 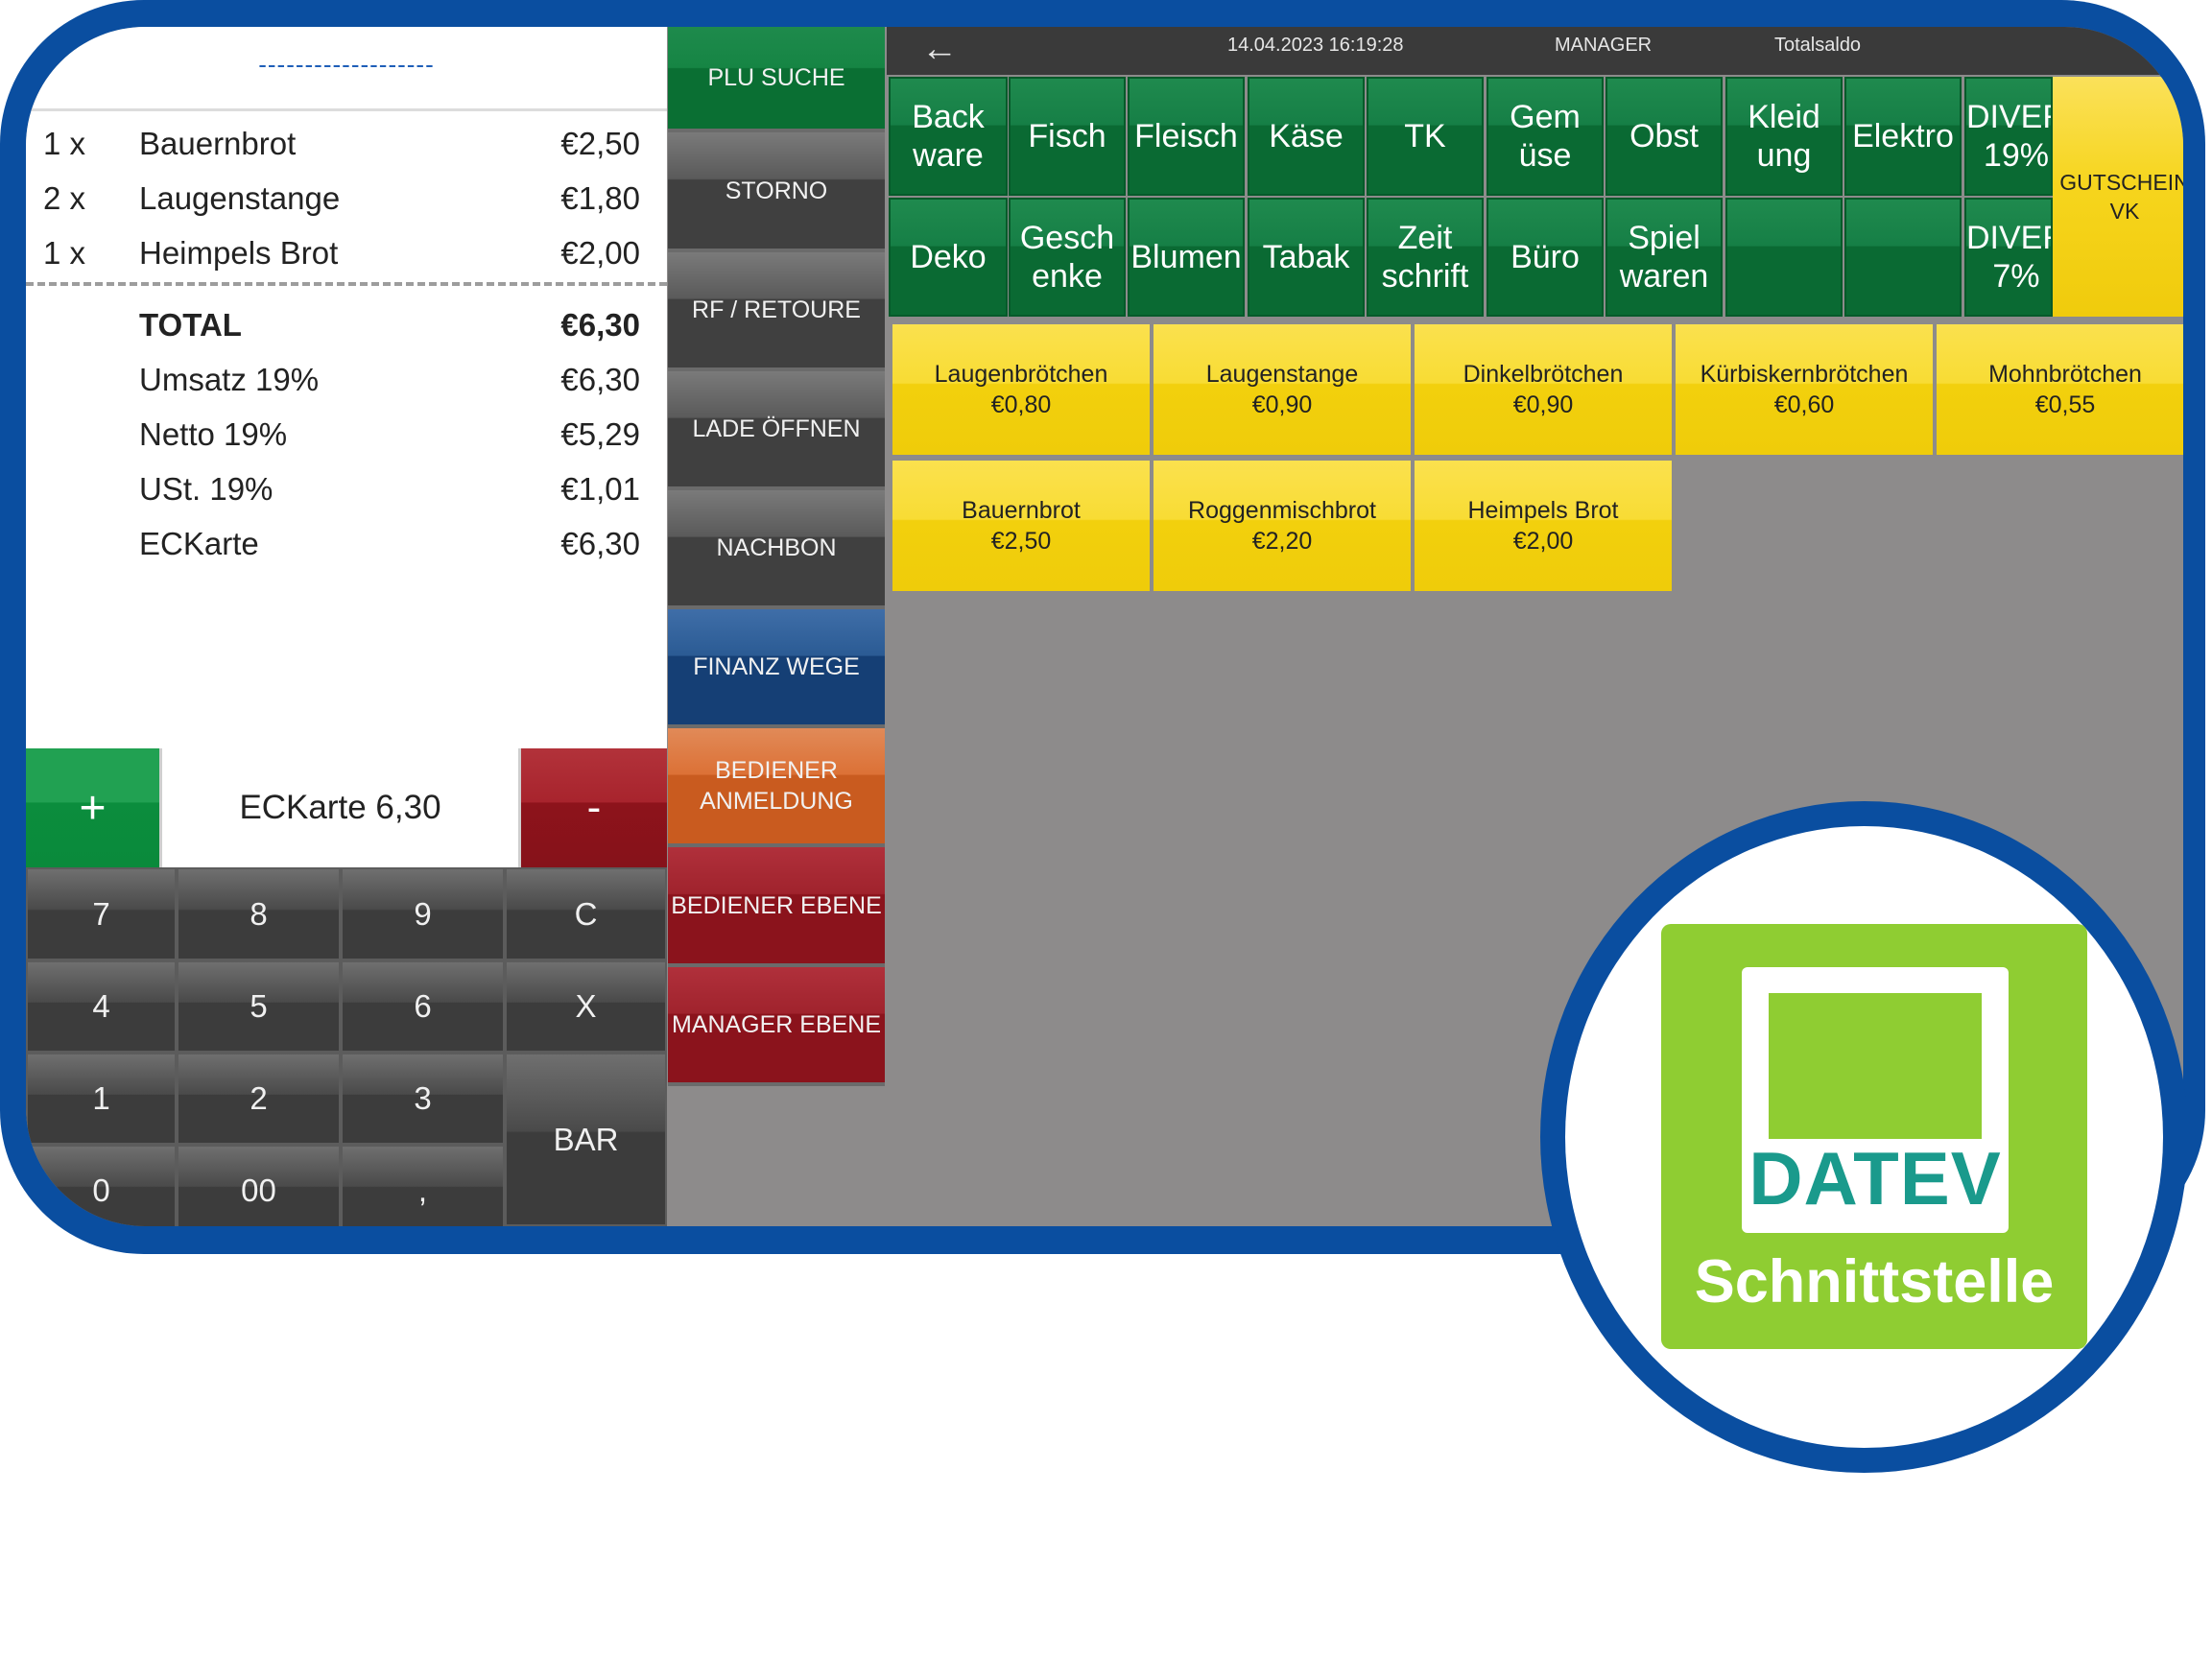 I want to click on total-label: TOTAL, so click(x=190, y=325).